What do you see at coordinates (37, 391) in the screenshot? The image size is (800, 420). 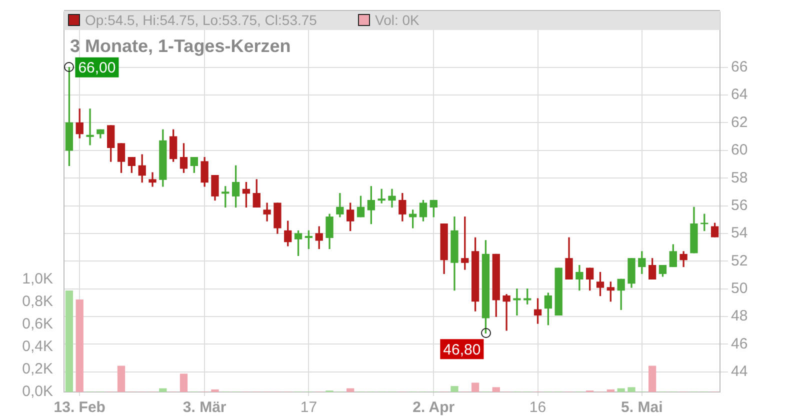 I see `y-tick-label: 0,0K` at bounding box center [37, 391].